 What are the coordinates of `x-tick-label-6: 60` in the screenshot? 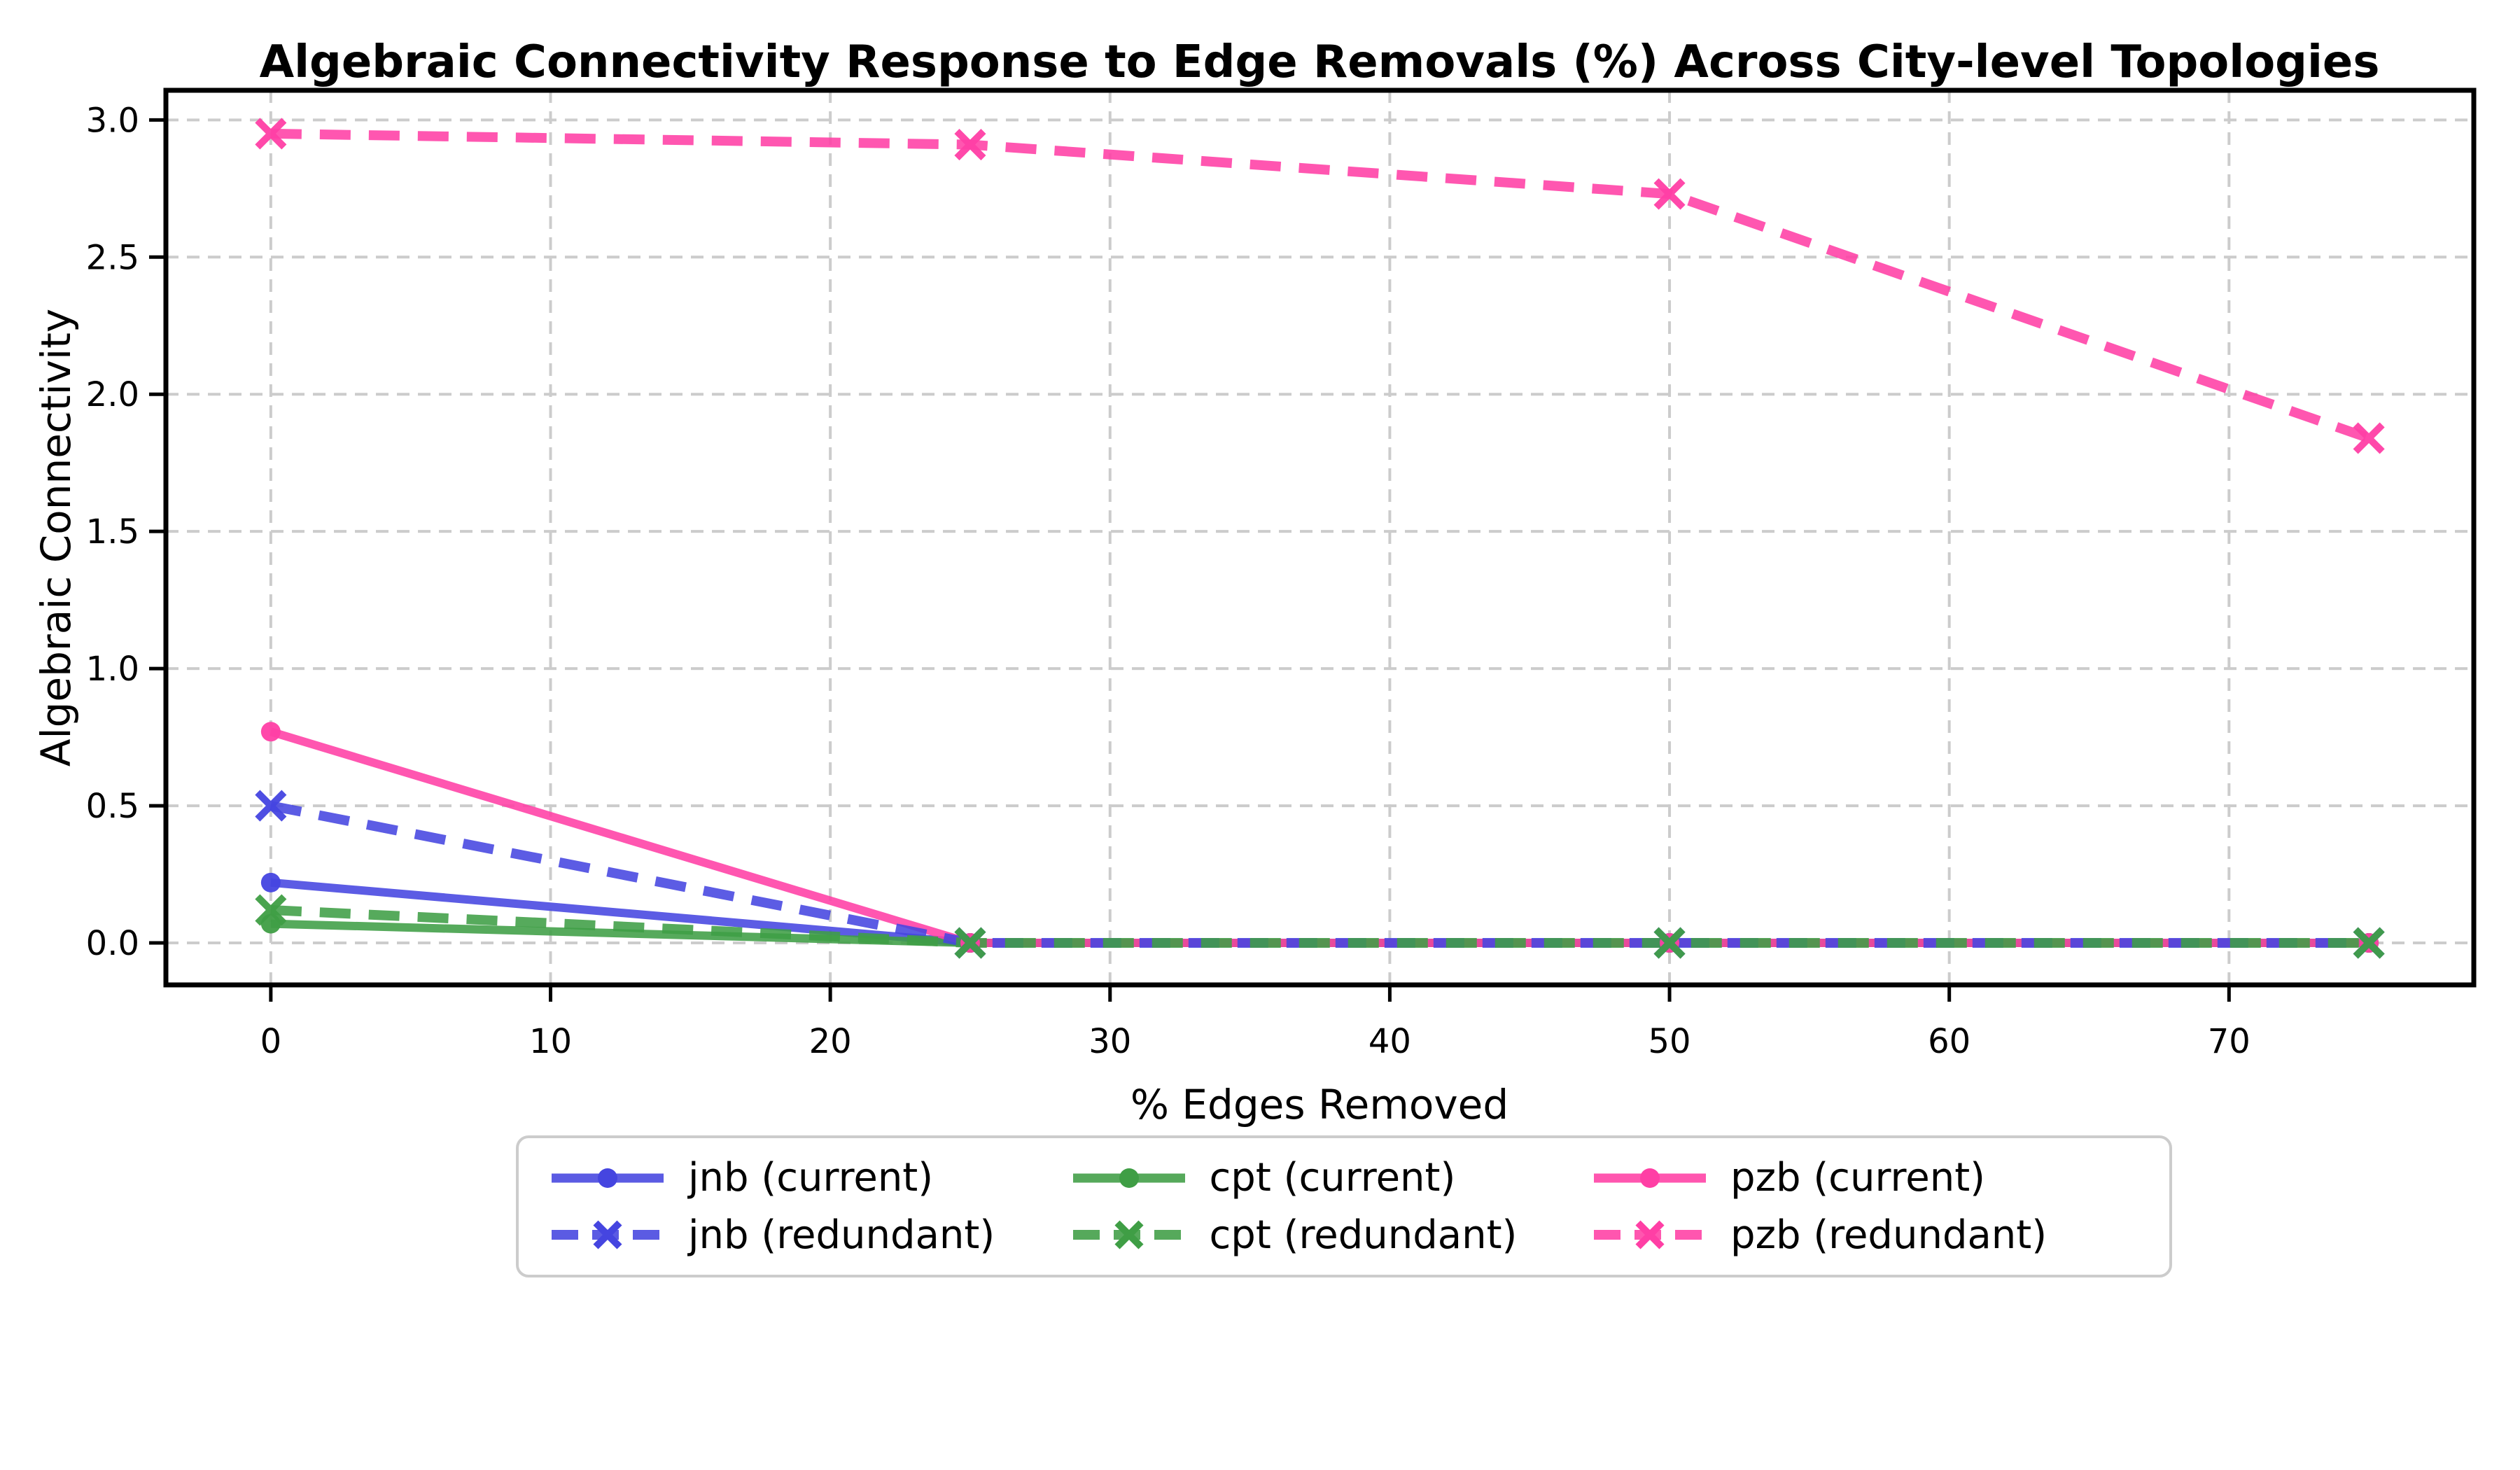 It's located at (1949, 1041).